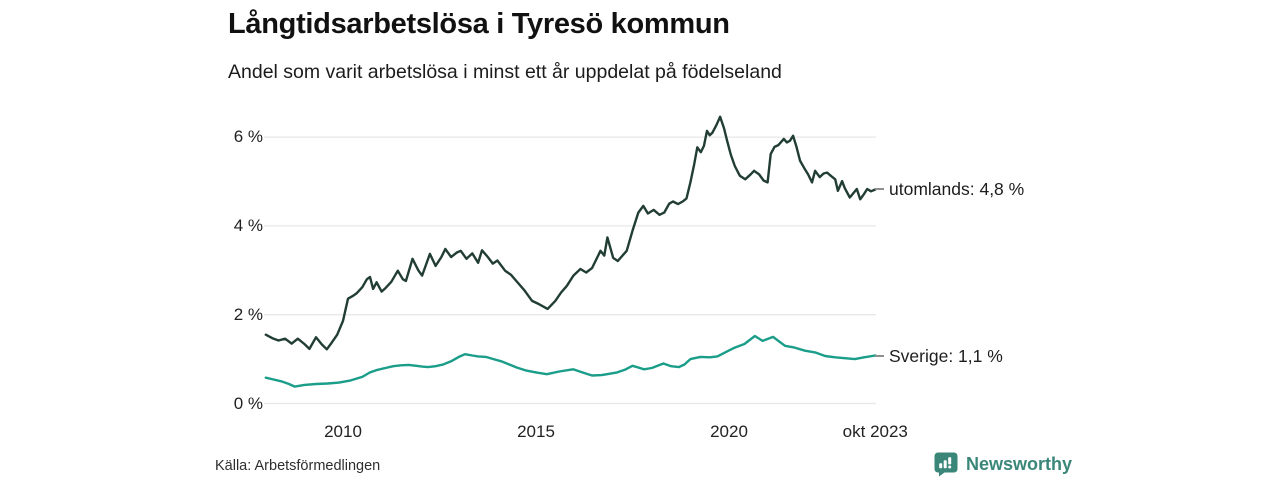 This screenshot has width=1280, height=480. Describe the element at coordinates (879, 355) in the screenshot. I see `series-label-tick-sverige` at that location.